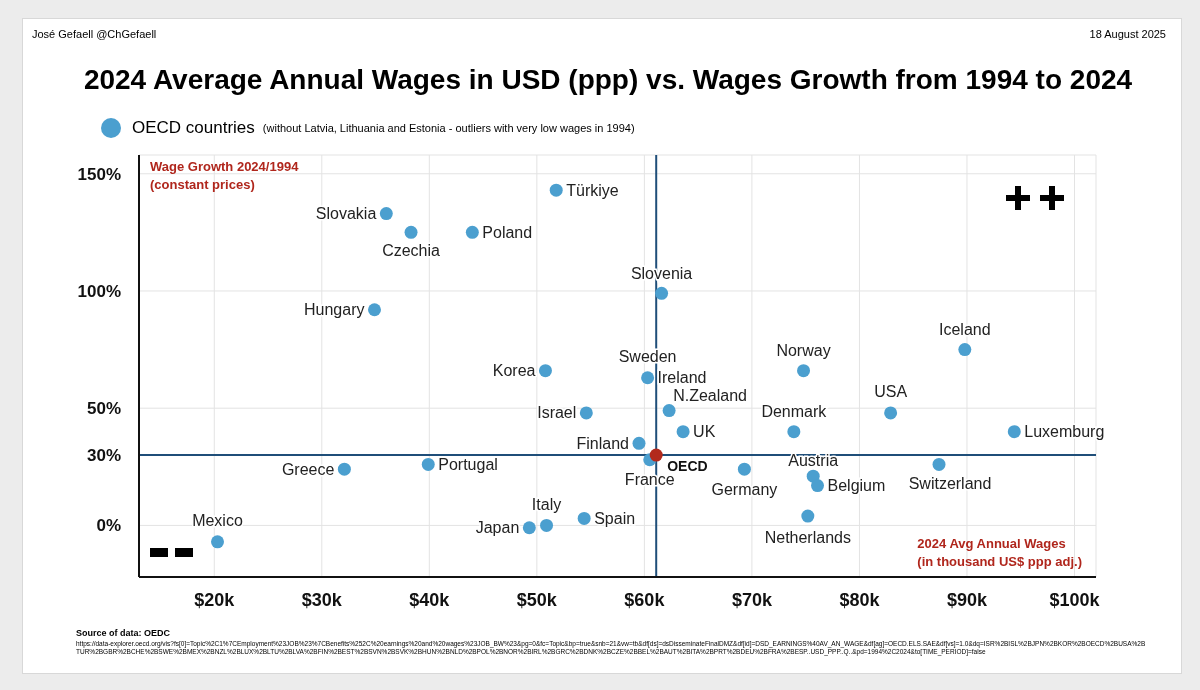 The image size is (1200, 690). Describe the element at coordinates (1127, 34) in the screenshot. I see `text: 18 August 2025` at that location.